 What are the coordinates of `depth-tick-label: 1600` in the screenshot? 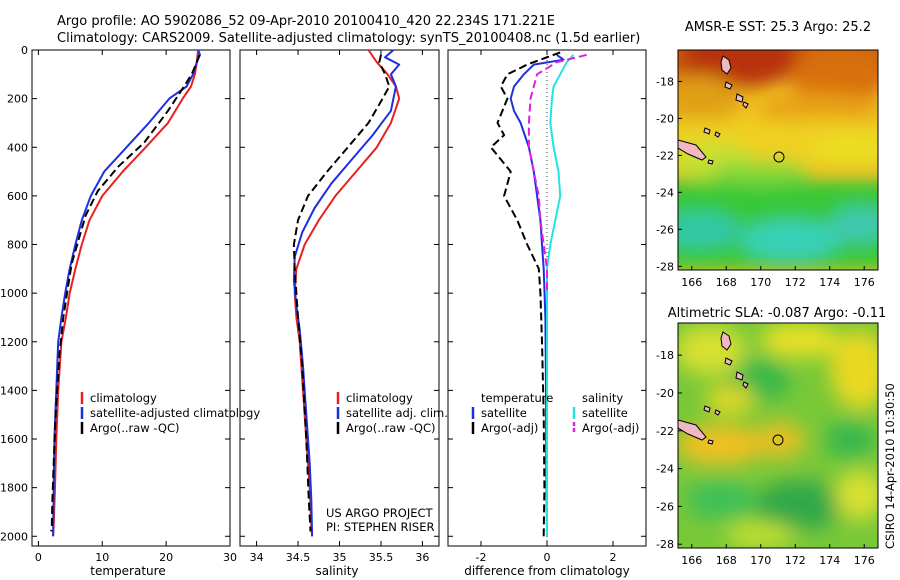 It's located at (14, 439).